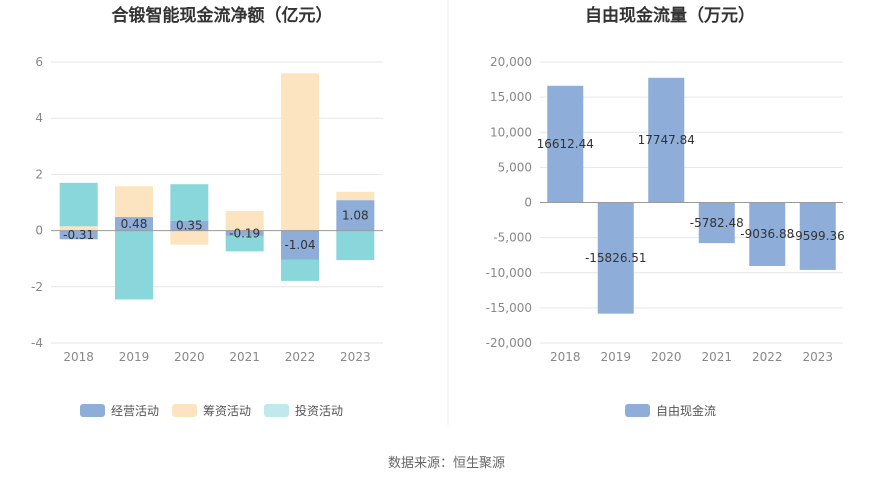  What do you see at coordinates (511, 97) in the screenshot?
I see `y-tick-label: 15,000` at bounding box center [511, 97].